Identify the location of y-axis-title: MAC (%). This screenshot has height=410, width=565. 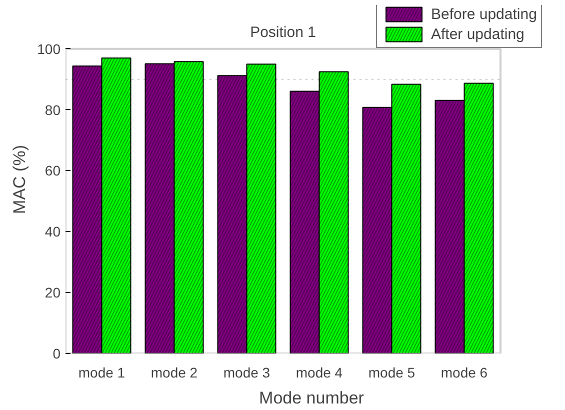
(20, 179).